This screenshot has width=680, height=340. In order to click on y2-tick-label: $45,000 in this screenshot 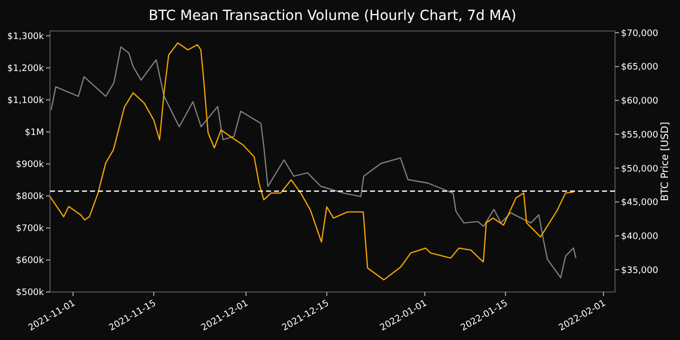, I will do `click(639, 203)`.